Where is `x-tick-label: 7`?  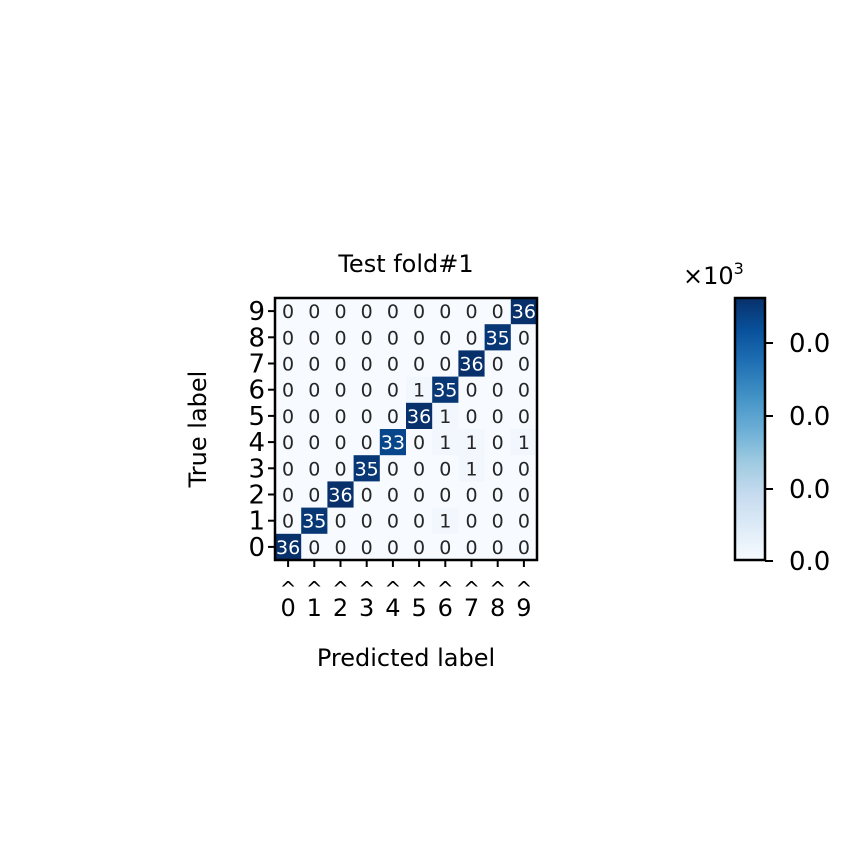
x-tick-label: 7 is located at coordinates (471, 608).